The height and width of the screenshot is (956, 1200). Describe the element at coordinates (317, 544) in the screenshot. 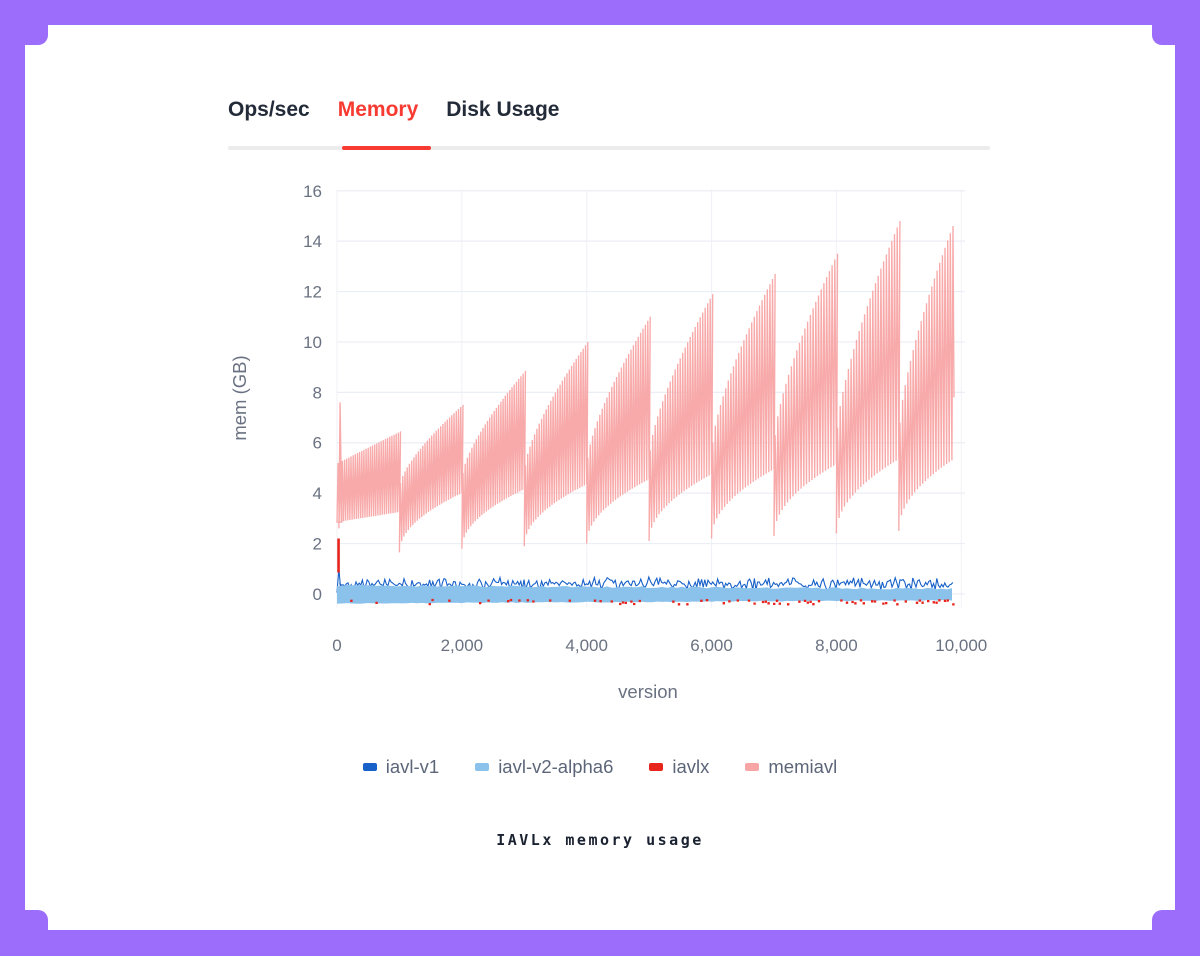

I see `svg-text: 2` at that location.